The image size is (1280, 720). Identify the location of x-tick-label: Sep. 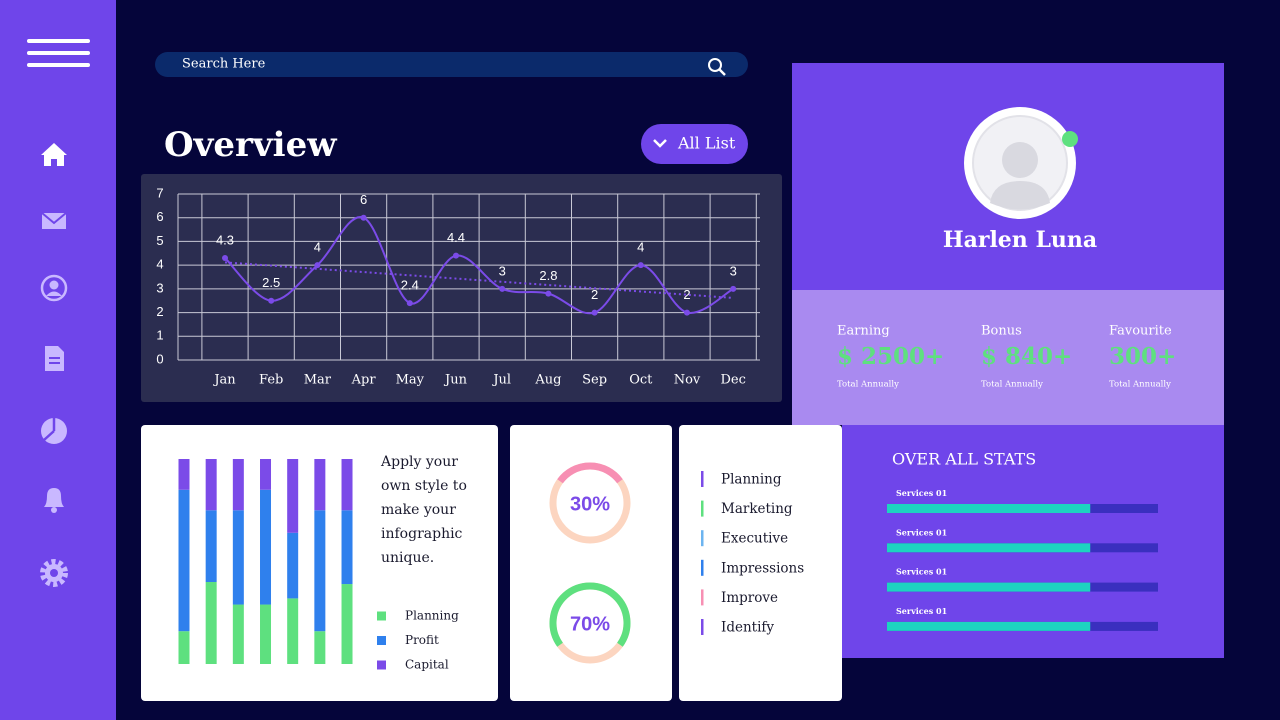
(594, 380).